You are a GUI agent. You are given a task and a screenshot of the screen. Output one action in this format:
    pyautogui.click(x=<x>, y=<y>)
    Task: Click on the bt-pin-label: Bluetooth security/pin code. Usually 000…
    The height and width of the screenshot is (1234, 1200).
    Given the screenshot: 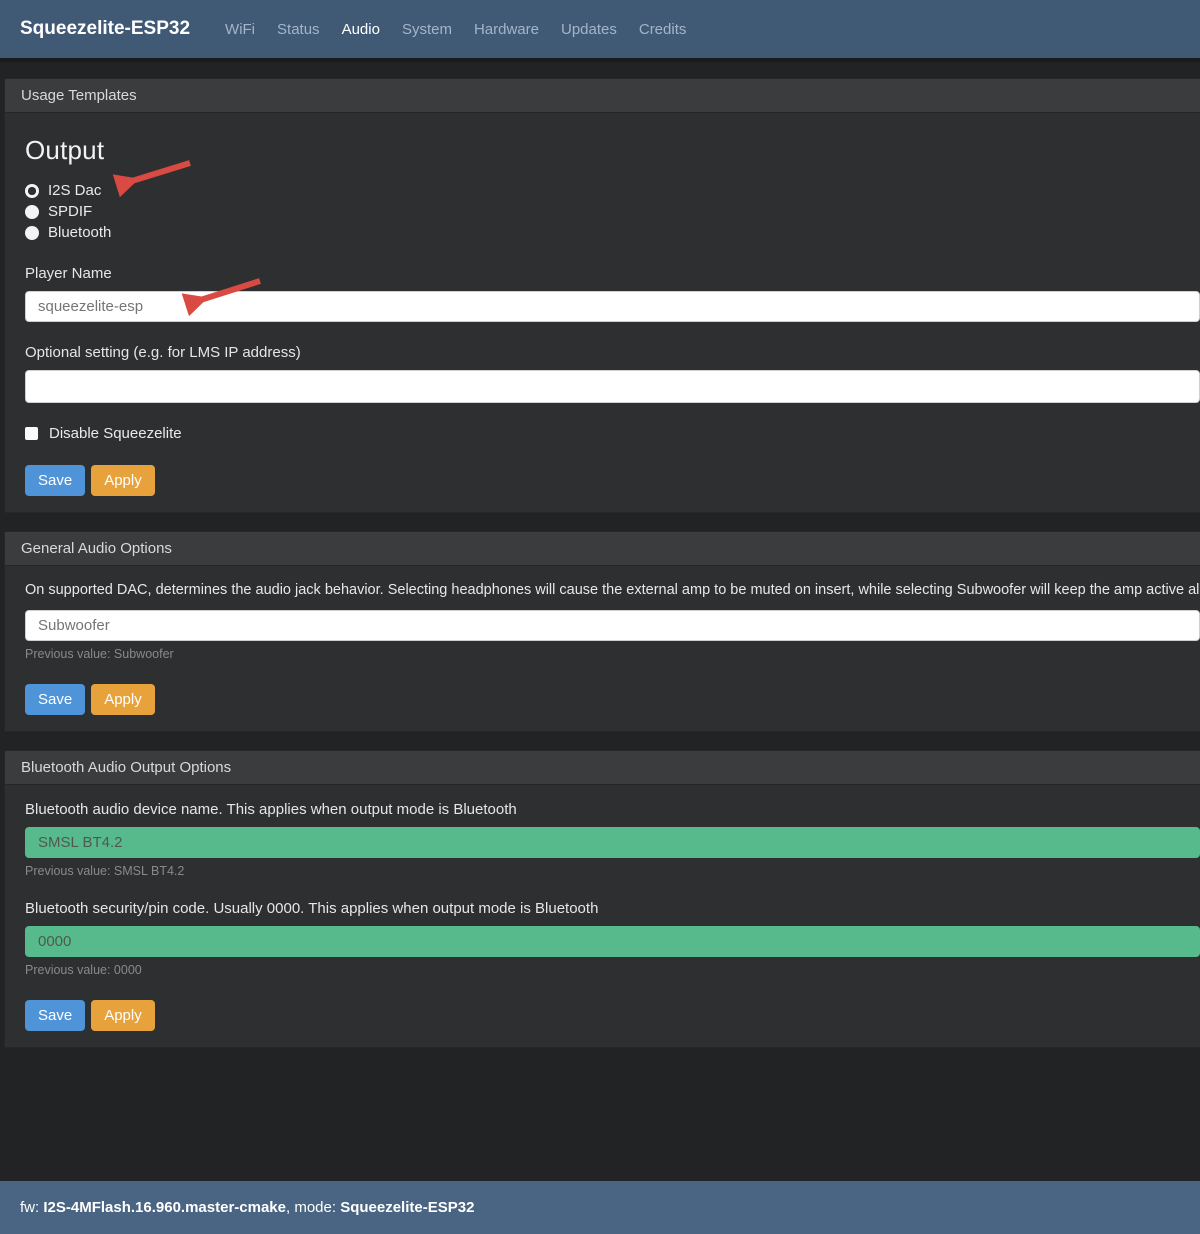 What is the action you would take?
    pyautogui.click(x=312, y=908)
    